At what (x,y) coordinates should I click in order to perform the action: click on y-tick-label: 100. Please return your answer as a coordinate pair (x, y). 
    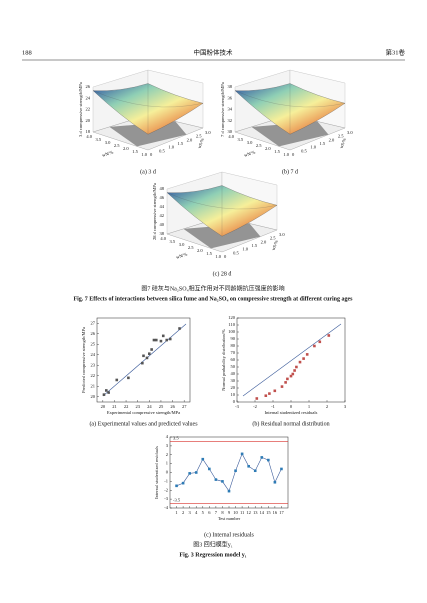
    Looking at the image, I should click on (232, 331).